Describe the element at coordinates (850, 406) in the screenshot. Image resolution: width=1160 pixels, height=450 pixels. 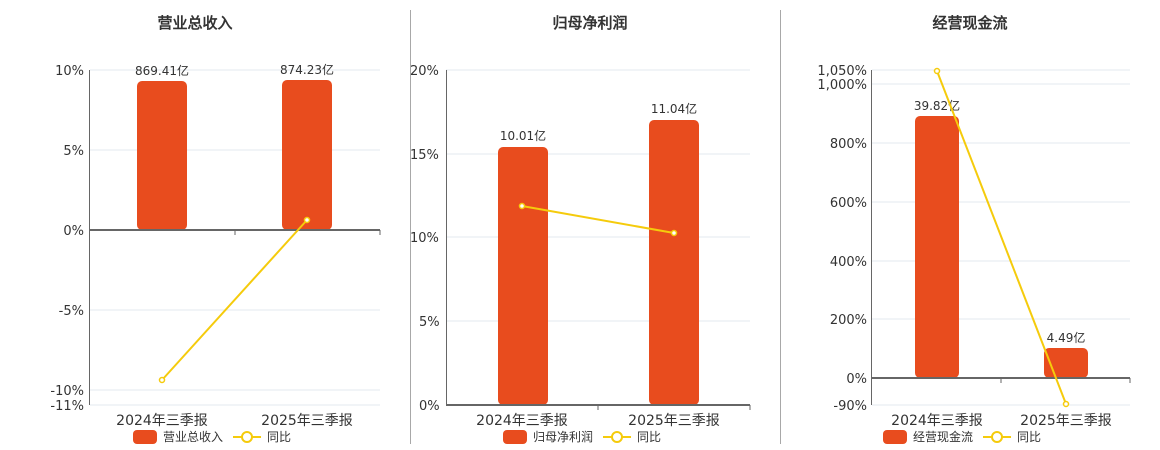
I see `svg-text: -90%` at that location.